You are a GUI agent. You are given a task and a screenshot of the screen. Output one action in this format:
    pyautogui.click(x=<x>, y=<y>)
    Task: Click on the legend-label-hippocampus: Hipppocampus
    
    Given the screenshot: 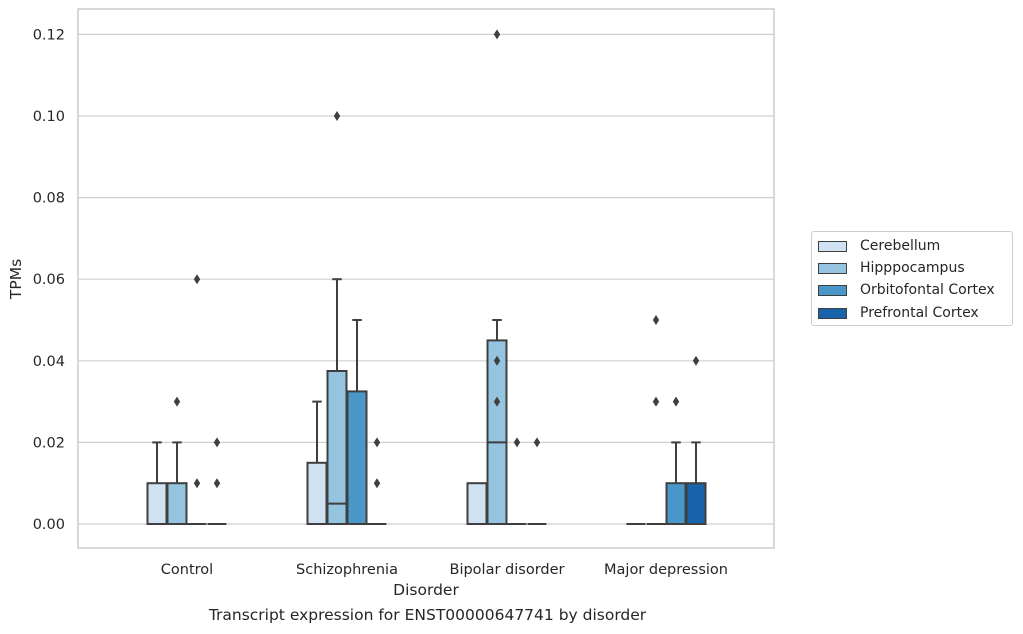 What is the action you would take?
    pyautogui.click(x=912, y=268)
    